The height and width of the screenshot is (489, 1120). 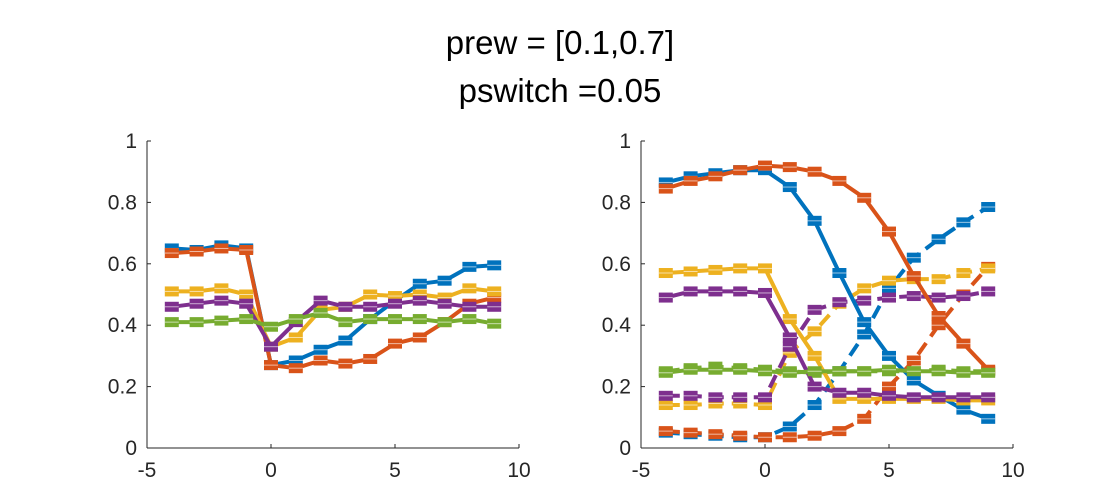 What do you see at coordinates (560, 90) in the screenshot?
I see `figure-title-line-2: pswitch =0.05` at bounding box center [560, 90].